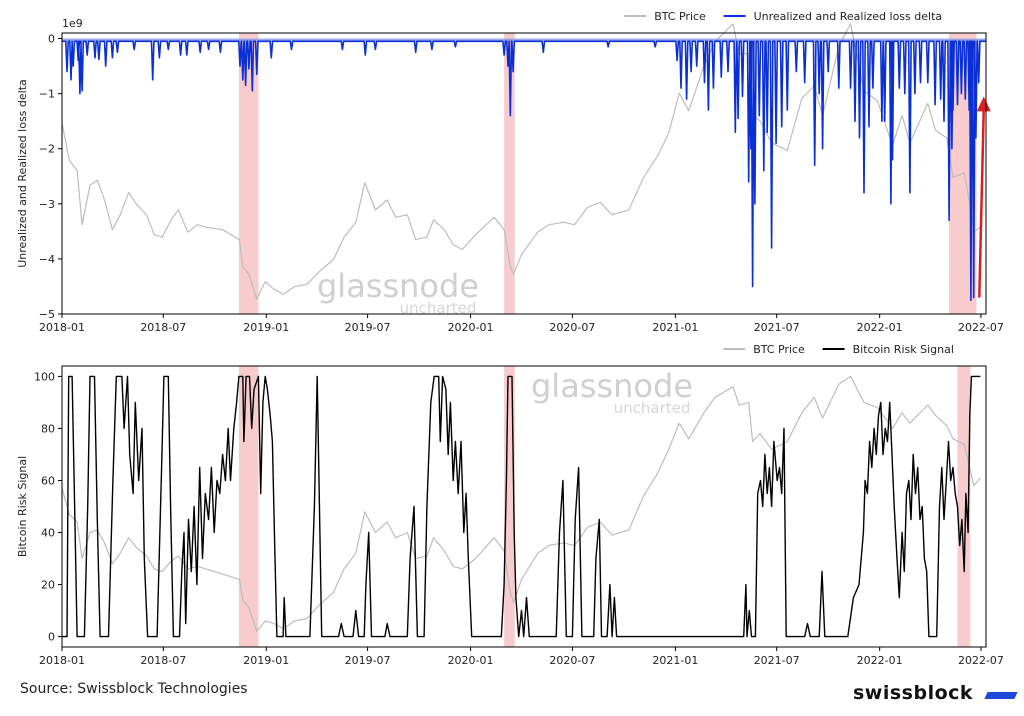 The image size is (1024, 716). Describe the element at coordinates (48, 585) in the screenshot. I see `y-tick-label: 20` at that location.